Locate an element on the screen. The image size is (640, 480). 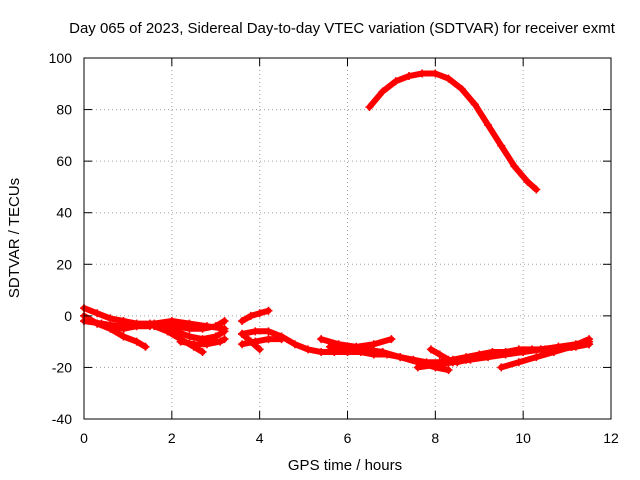
series-arc-r is located at coordinates (556, 348).